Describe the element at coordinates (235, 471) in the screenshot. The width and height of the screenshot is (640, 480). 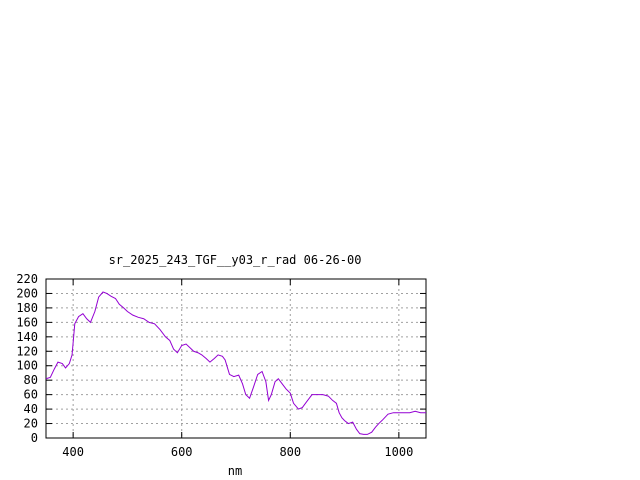
I see `x-axis-label: nm` at that location.